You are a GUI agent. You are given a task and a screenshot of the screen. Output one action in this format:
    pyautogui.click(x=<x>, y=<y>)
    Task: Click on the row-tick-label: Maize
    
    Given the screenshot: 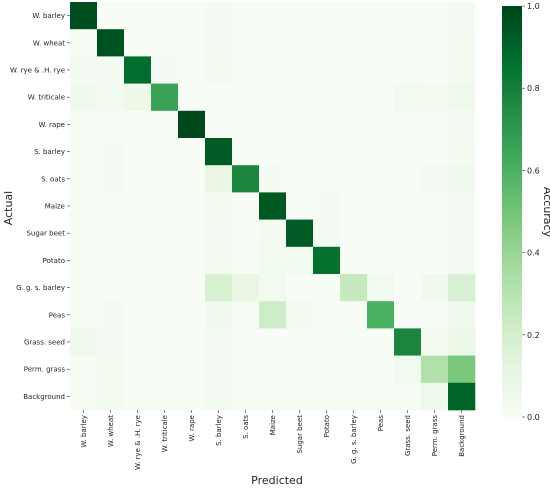 What is the action you would take?
    pyautogui.click(x=55, y=207)
    